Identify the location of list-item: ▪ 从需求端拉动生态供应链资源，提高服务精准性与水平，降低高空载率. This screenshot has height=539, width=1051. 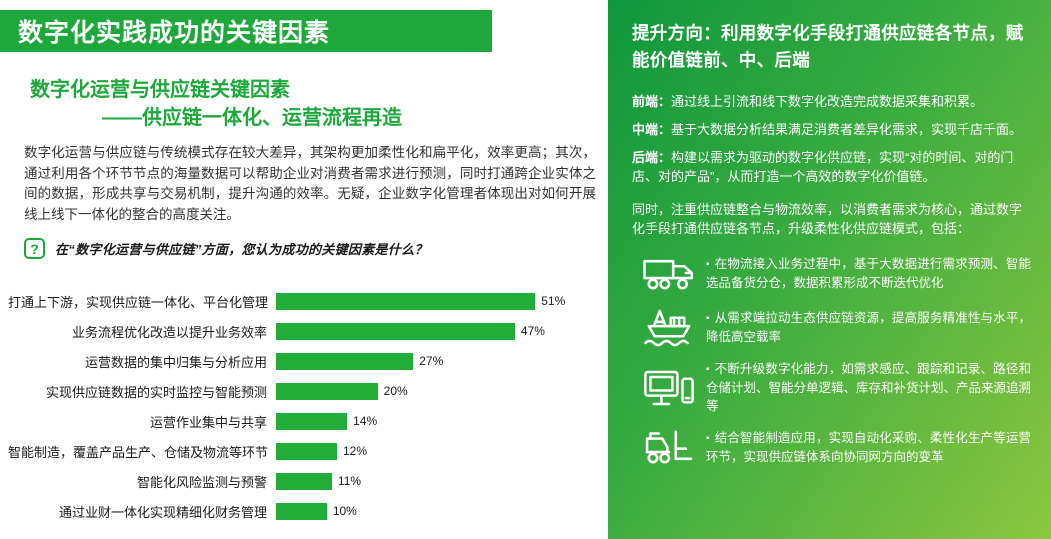
(832, 327).